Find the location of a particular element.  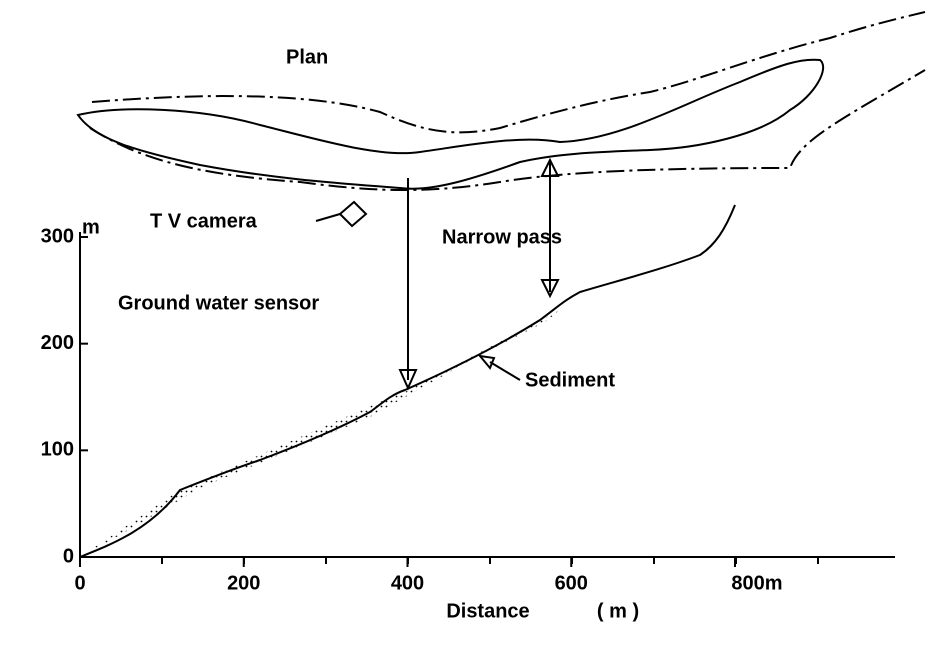

sensor-arrow is located at coordinates (408, 284).